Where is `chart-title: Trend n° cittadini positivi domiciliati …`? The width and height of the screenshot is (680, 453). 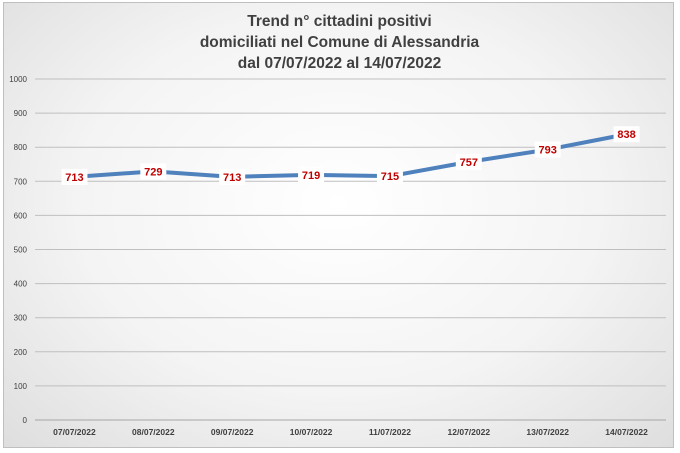
chart-title: Trend n° cittadini positivi domiciliati … is located at coordinates (339, 42).